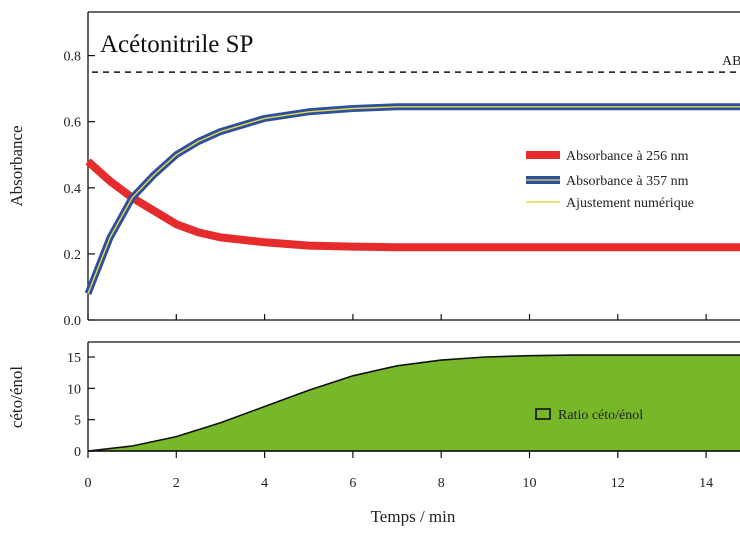 The width and height of the screenshot is (740, 533). Describe the element at coordinates (413, 516) in the screenshot. I see `x-axis-label: Temps / min` at that location.